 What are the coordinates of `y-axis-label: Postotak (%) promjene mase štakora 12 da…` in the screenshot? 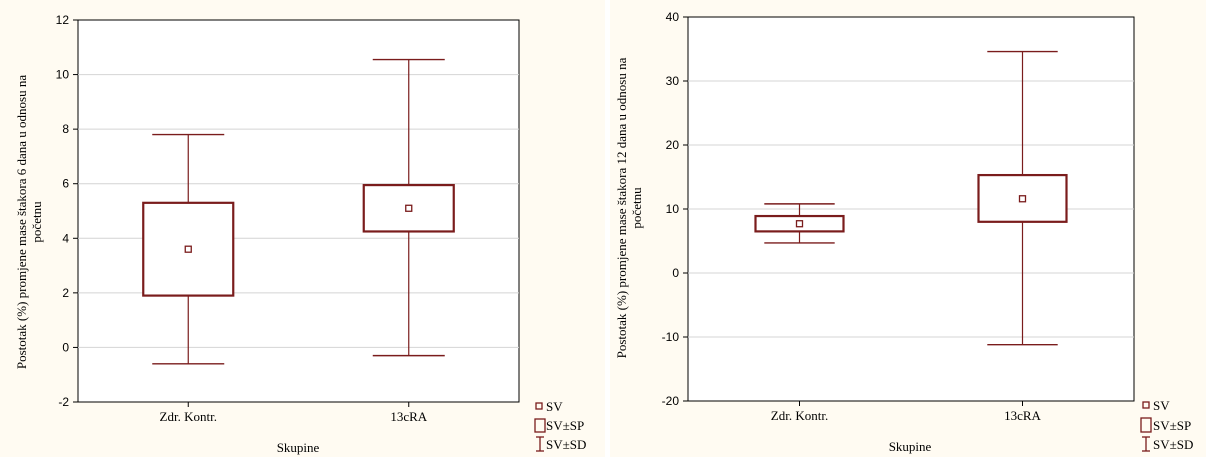 It's located at (629, 207).